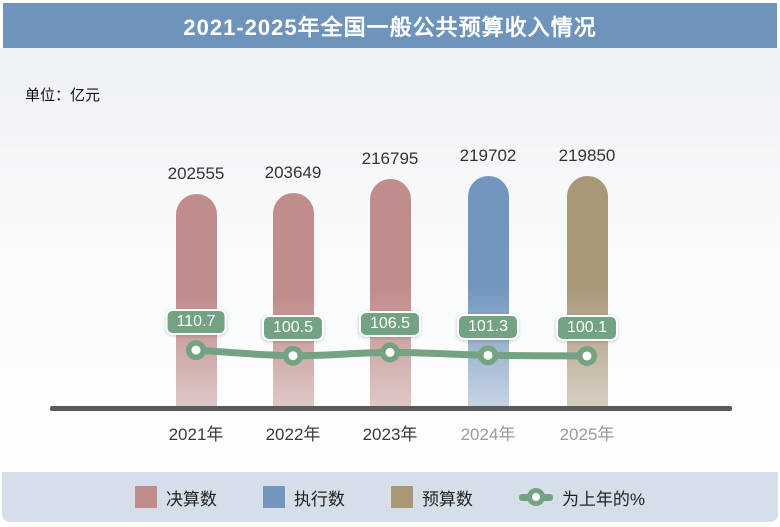  What do you see at coordinates (390, 158) in the screenshot?
I see `bar-value-label: 216795` at bounding box center [390, 158].